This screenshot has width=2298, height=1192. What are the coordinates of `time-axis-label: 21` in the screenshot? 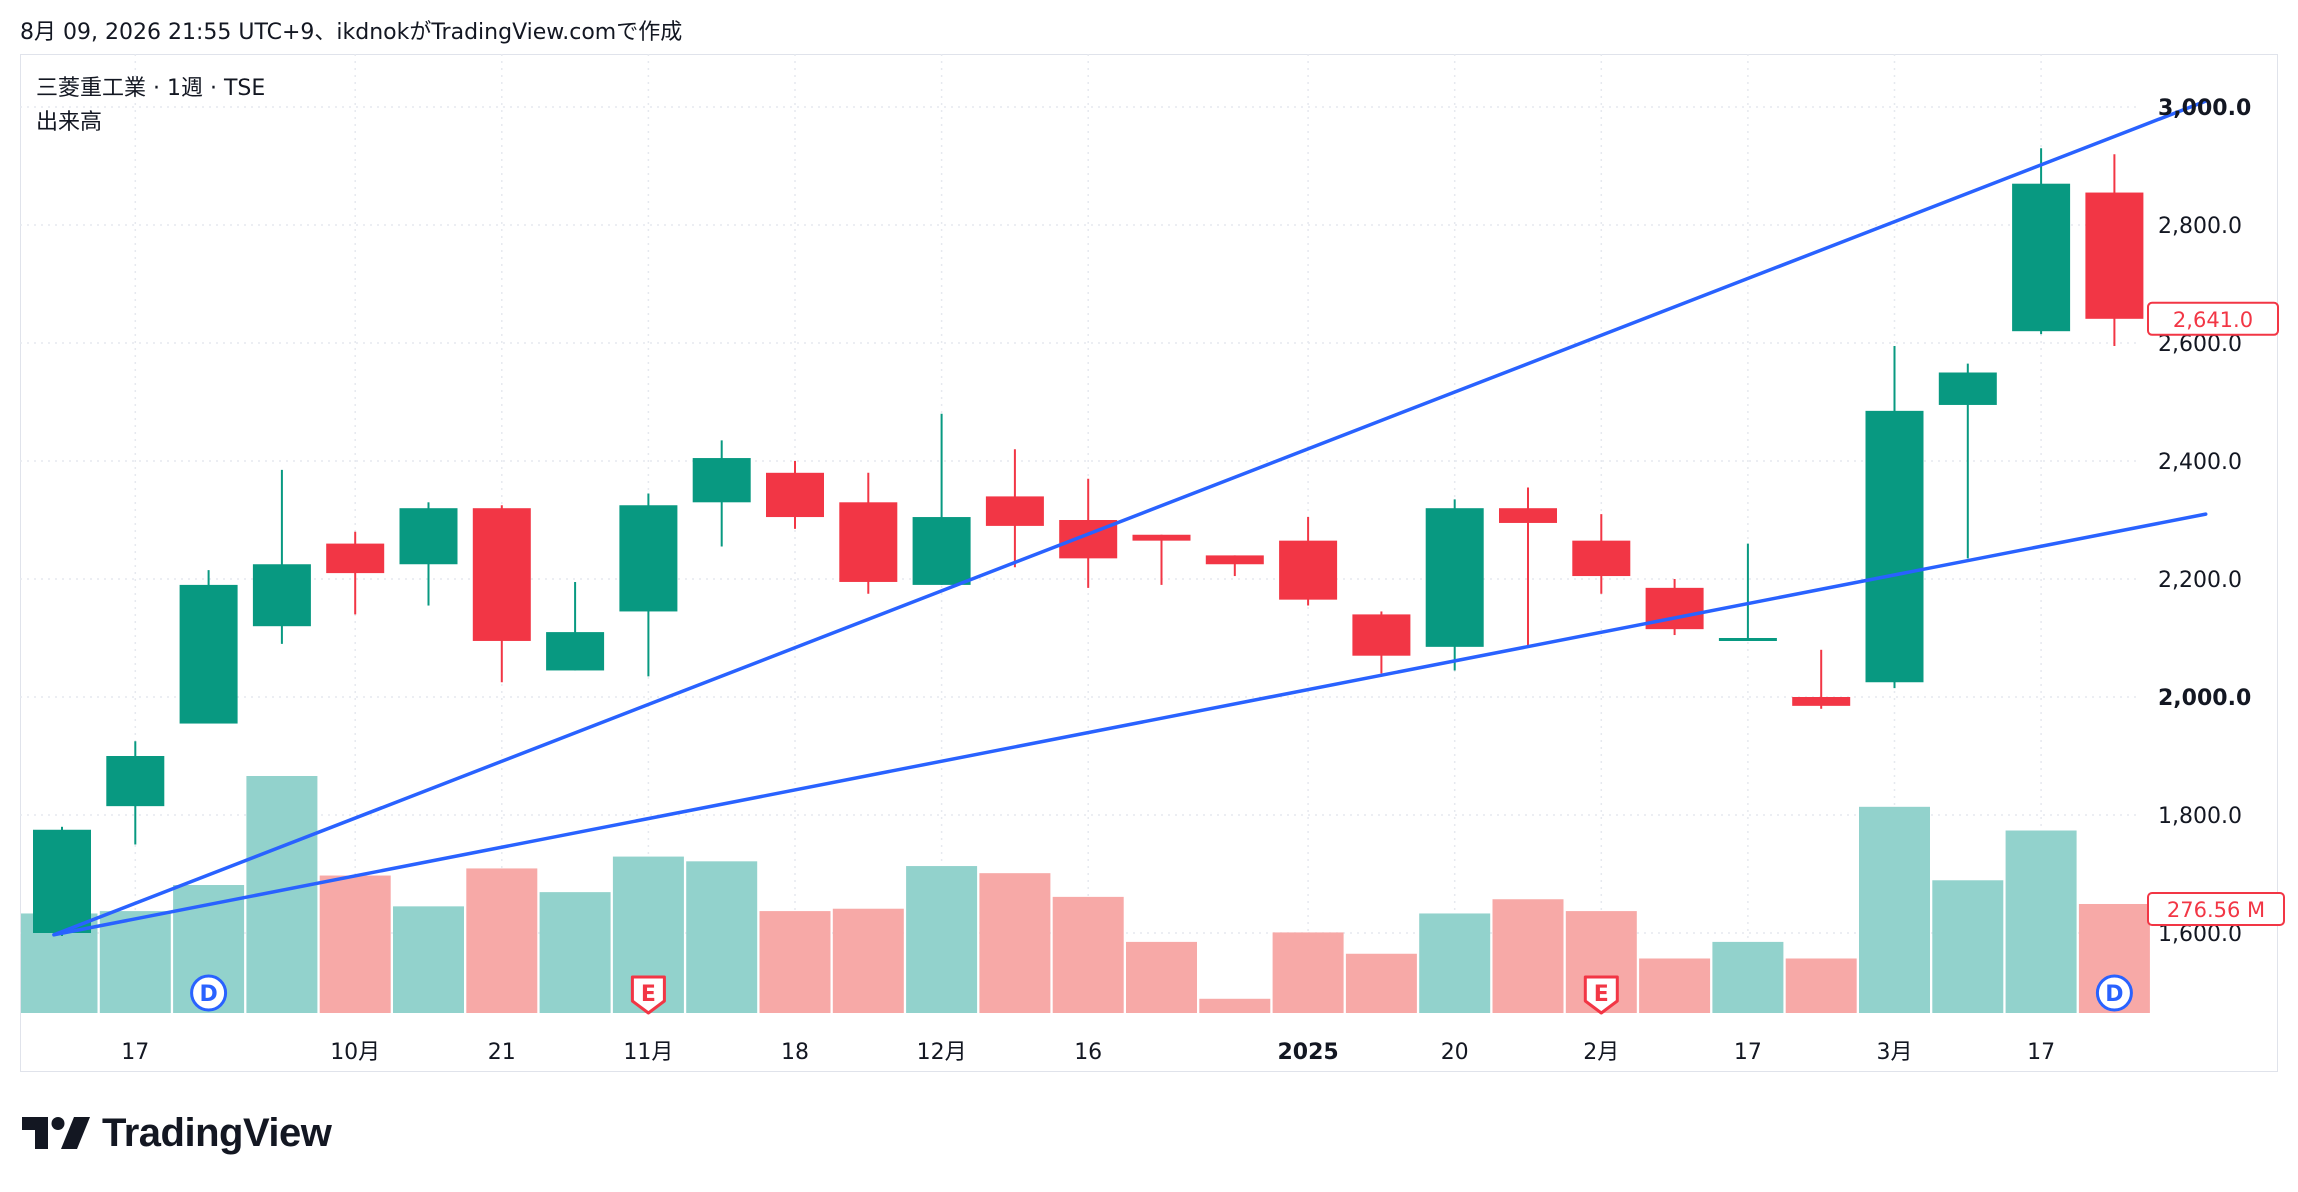 It's located at (502, 1052).